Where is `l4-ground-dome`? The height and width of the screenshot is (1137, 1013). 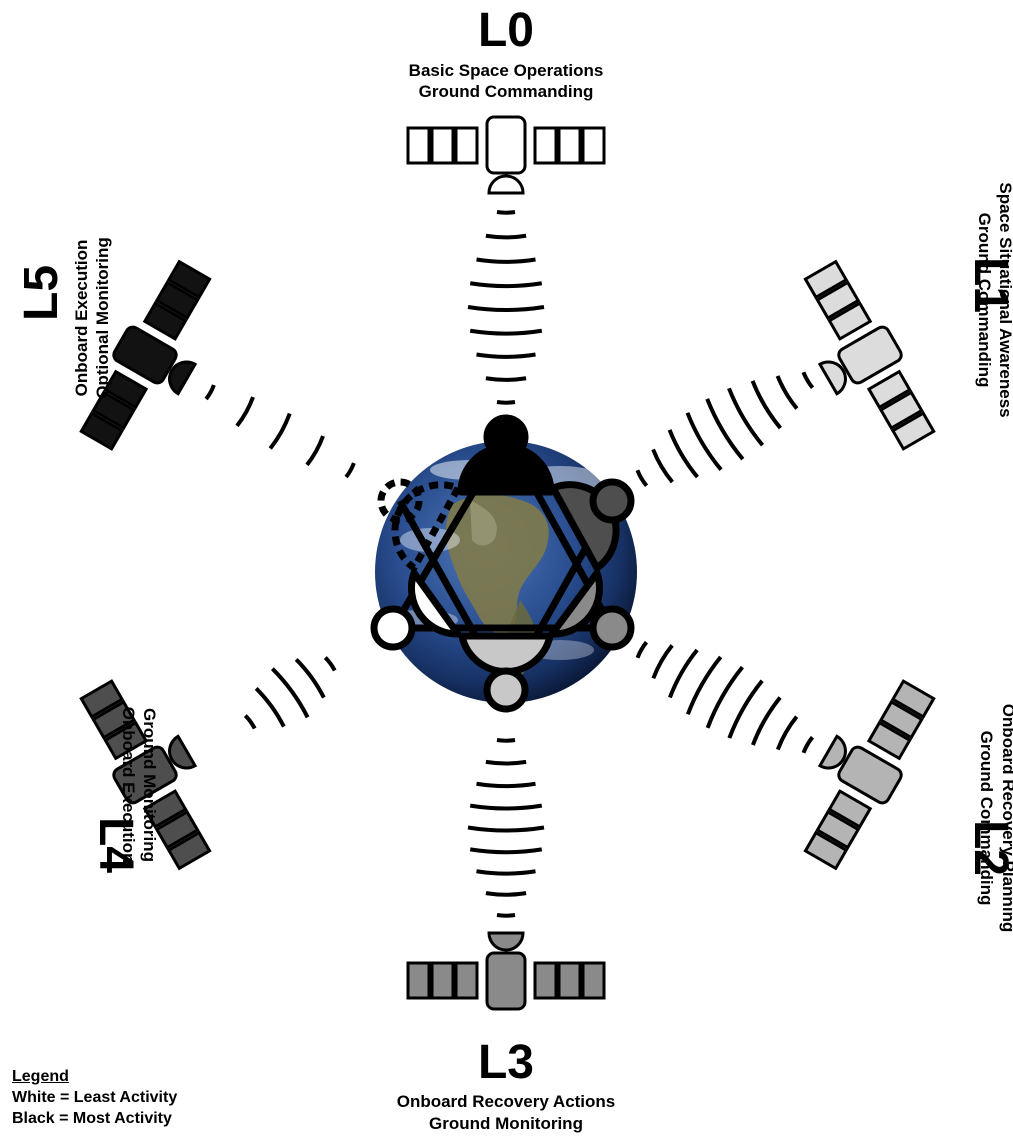
l4-ground-dome is located at coordinates (435, 603).